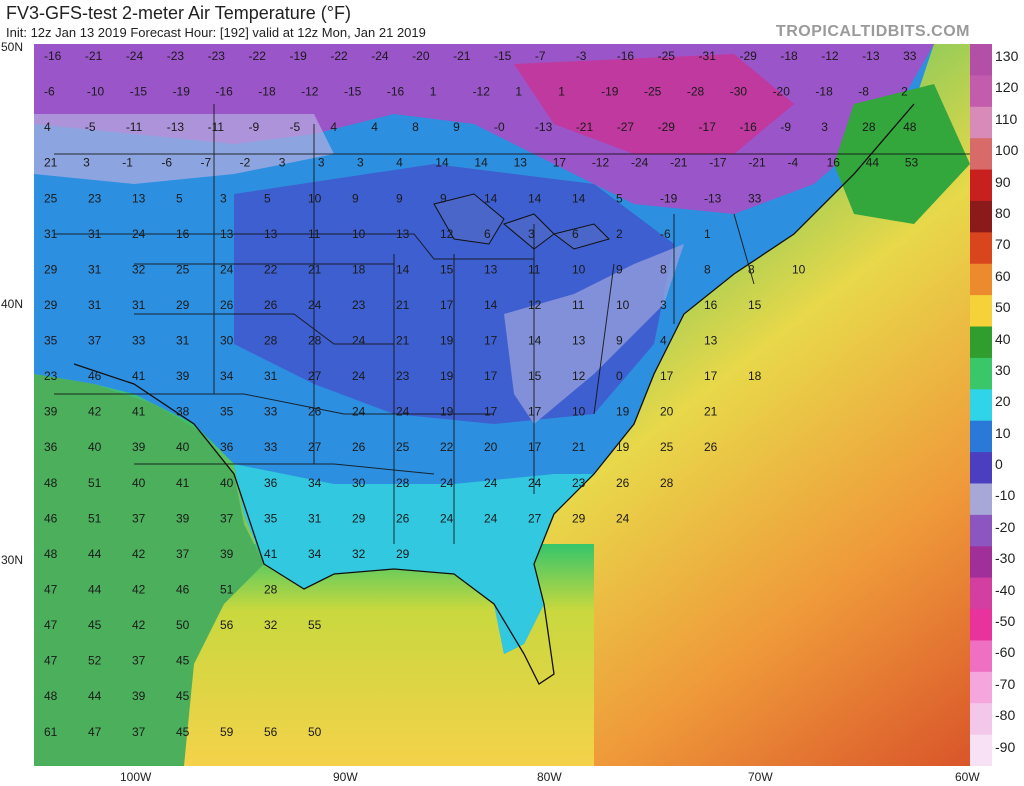  What do you see at coordinates (374, 127) in the screenshot?
I see `temperature-value: 4` at bounding box center [374, 127].